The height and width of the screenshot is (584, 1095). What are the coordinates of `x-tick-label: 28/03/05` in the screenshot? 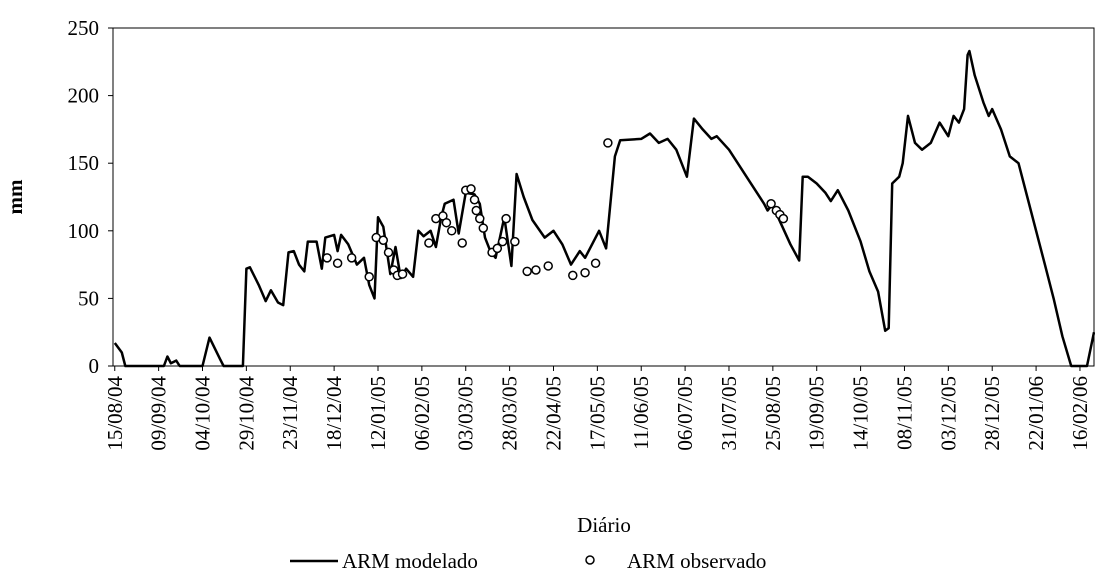 It's located at (510, 413).